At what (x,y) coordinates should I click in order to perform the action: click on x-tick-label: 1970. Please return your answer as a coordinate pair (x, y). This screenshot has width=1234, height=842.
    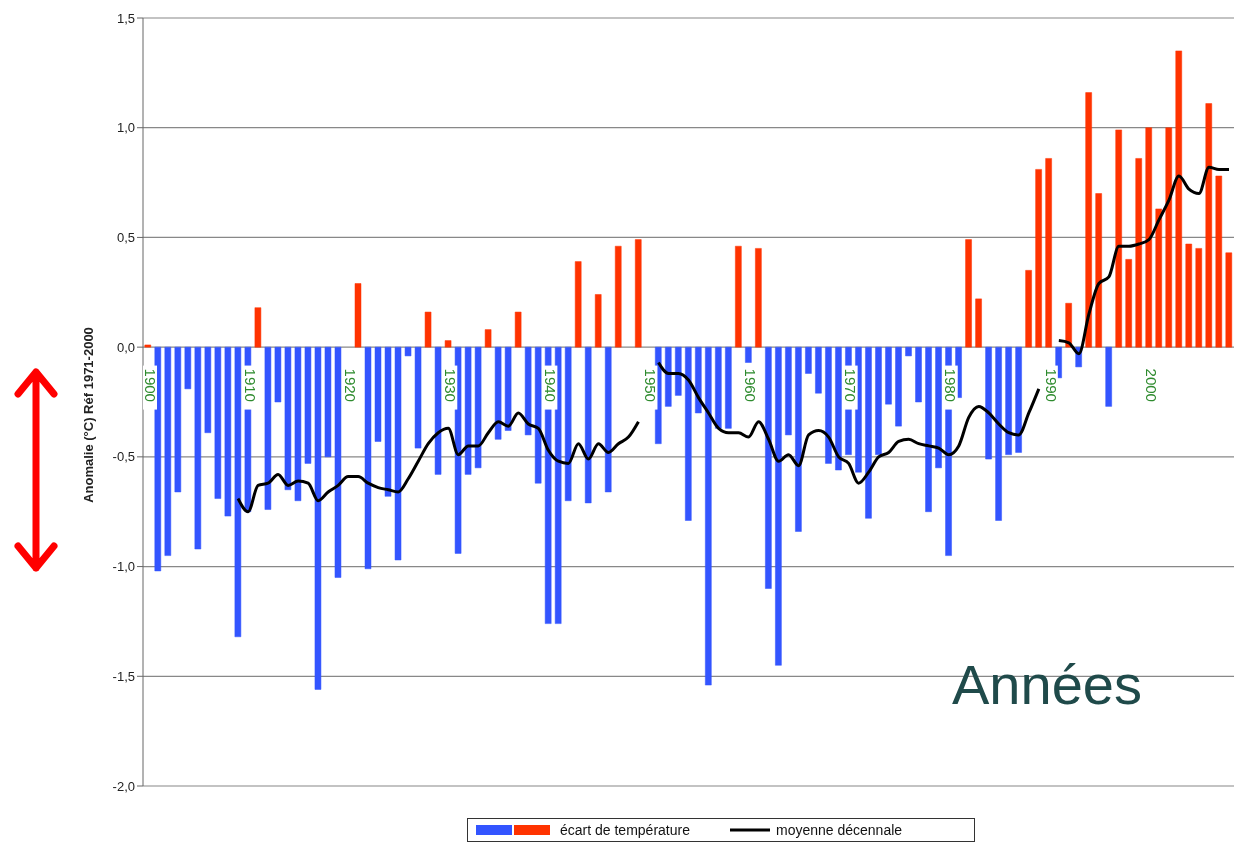
    Looking at the image, I should click on (851, 385).